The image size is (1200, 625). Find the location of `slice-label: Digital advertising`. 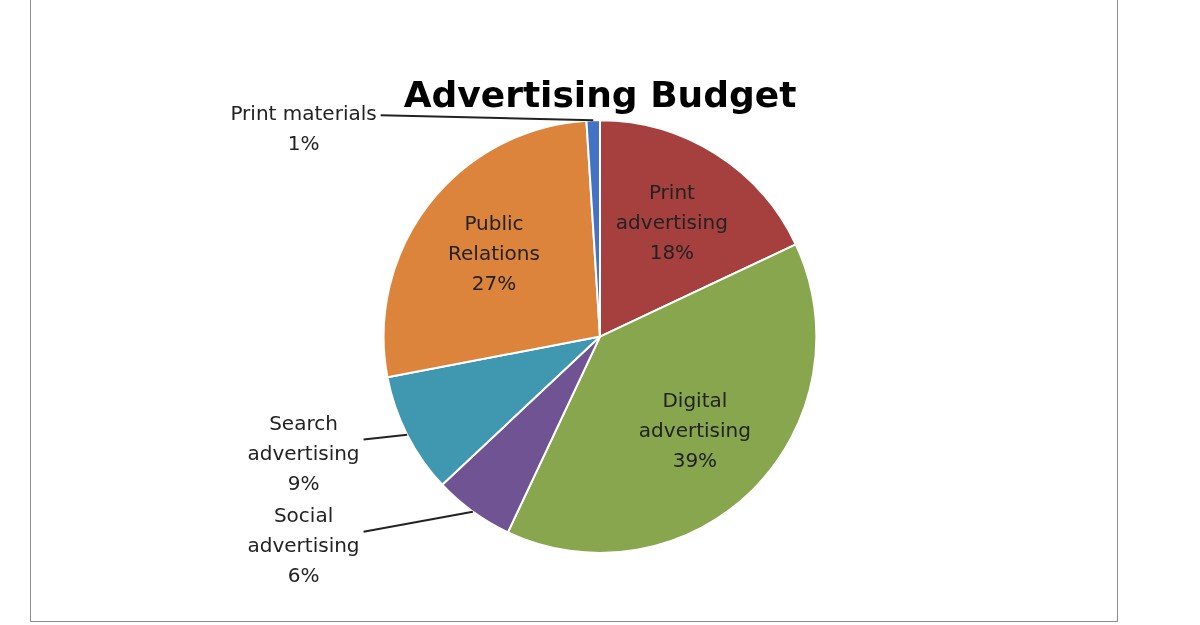

slice-label: Digital advertising is located at coordinates (694, 414).